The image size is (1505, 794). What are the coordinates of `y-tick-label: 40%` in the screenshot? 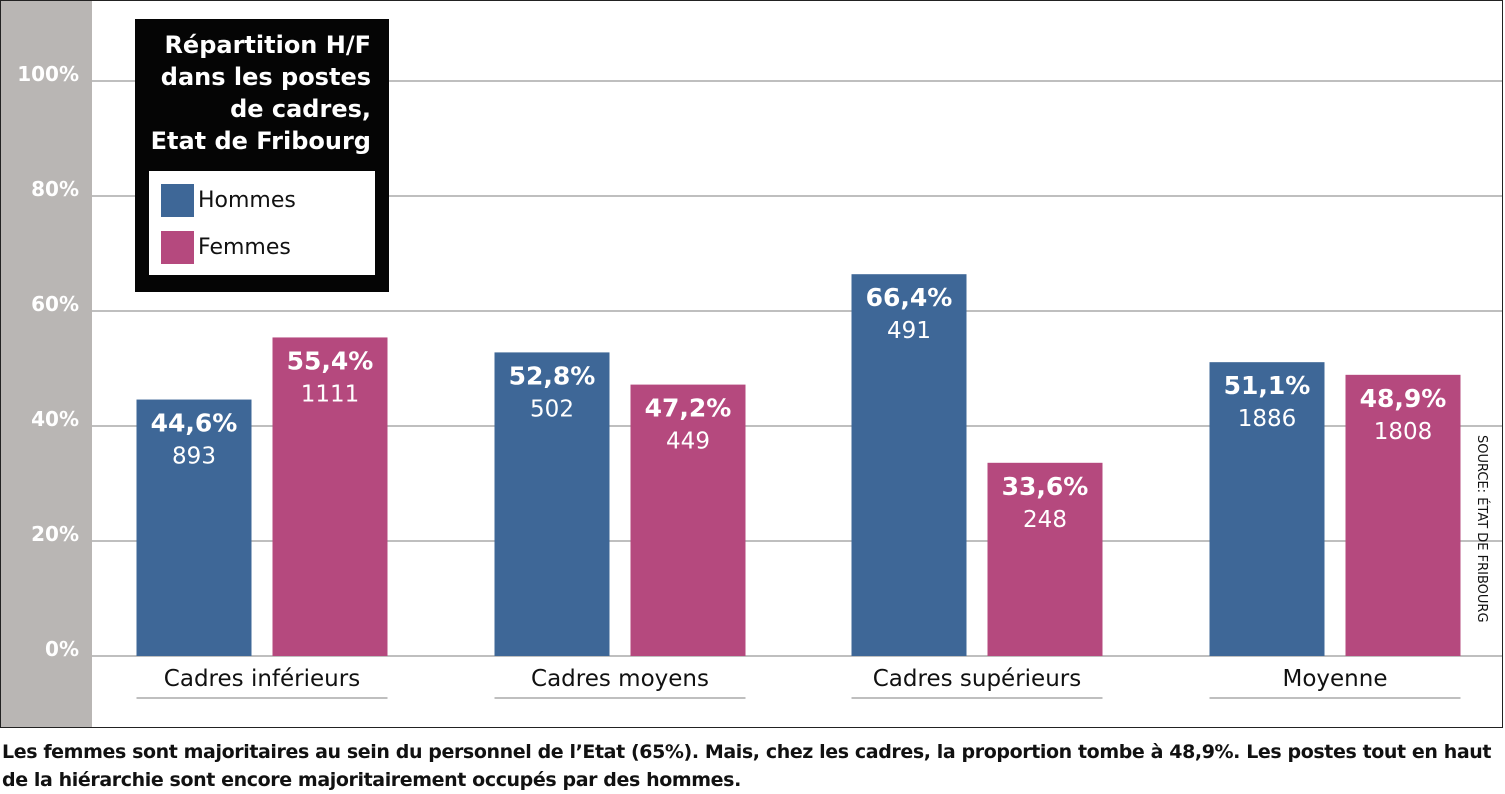 It's located at (55, 419).